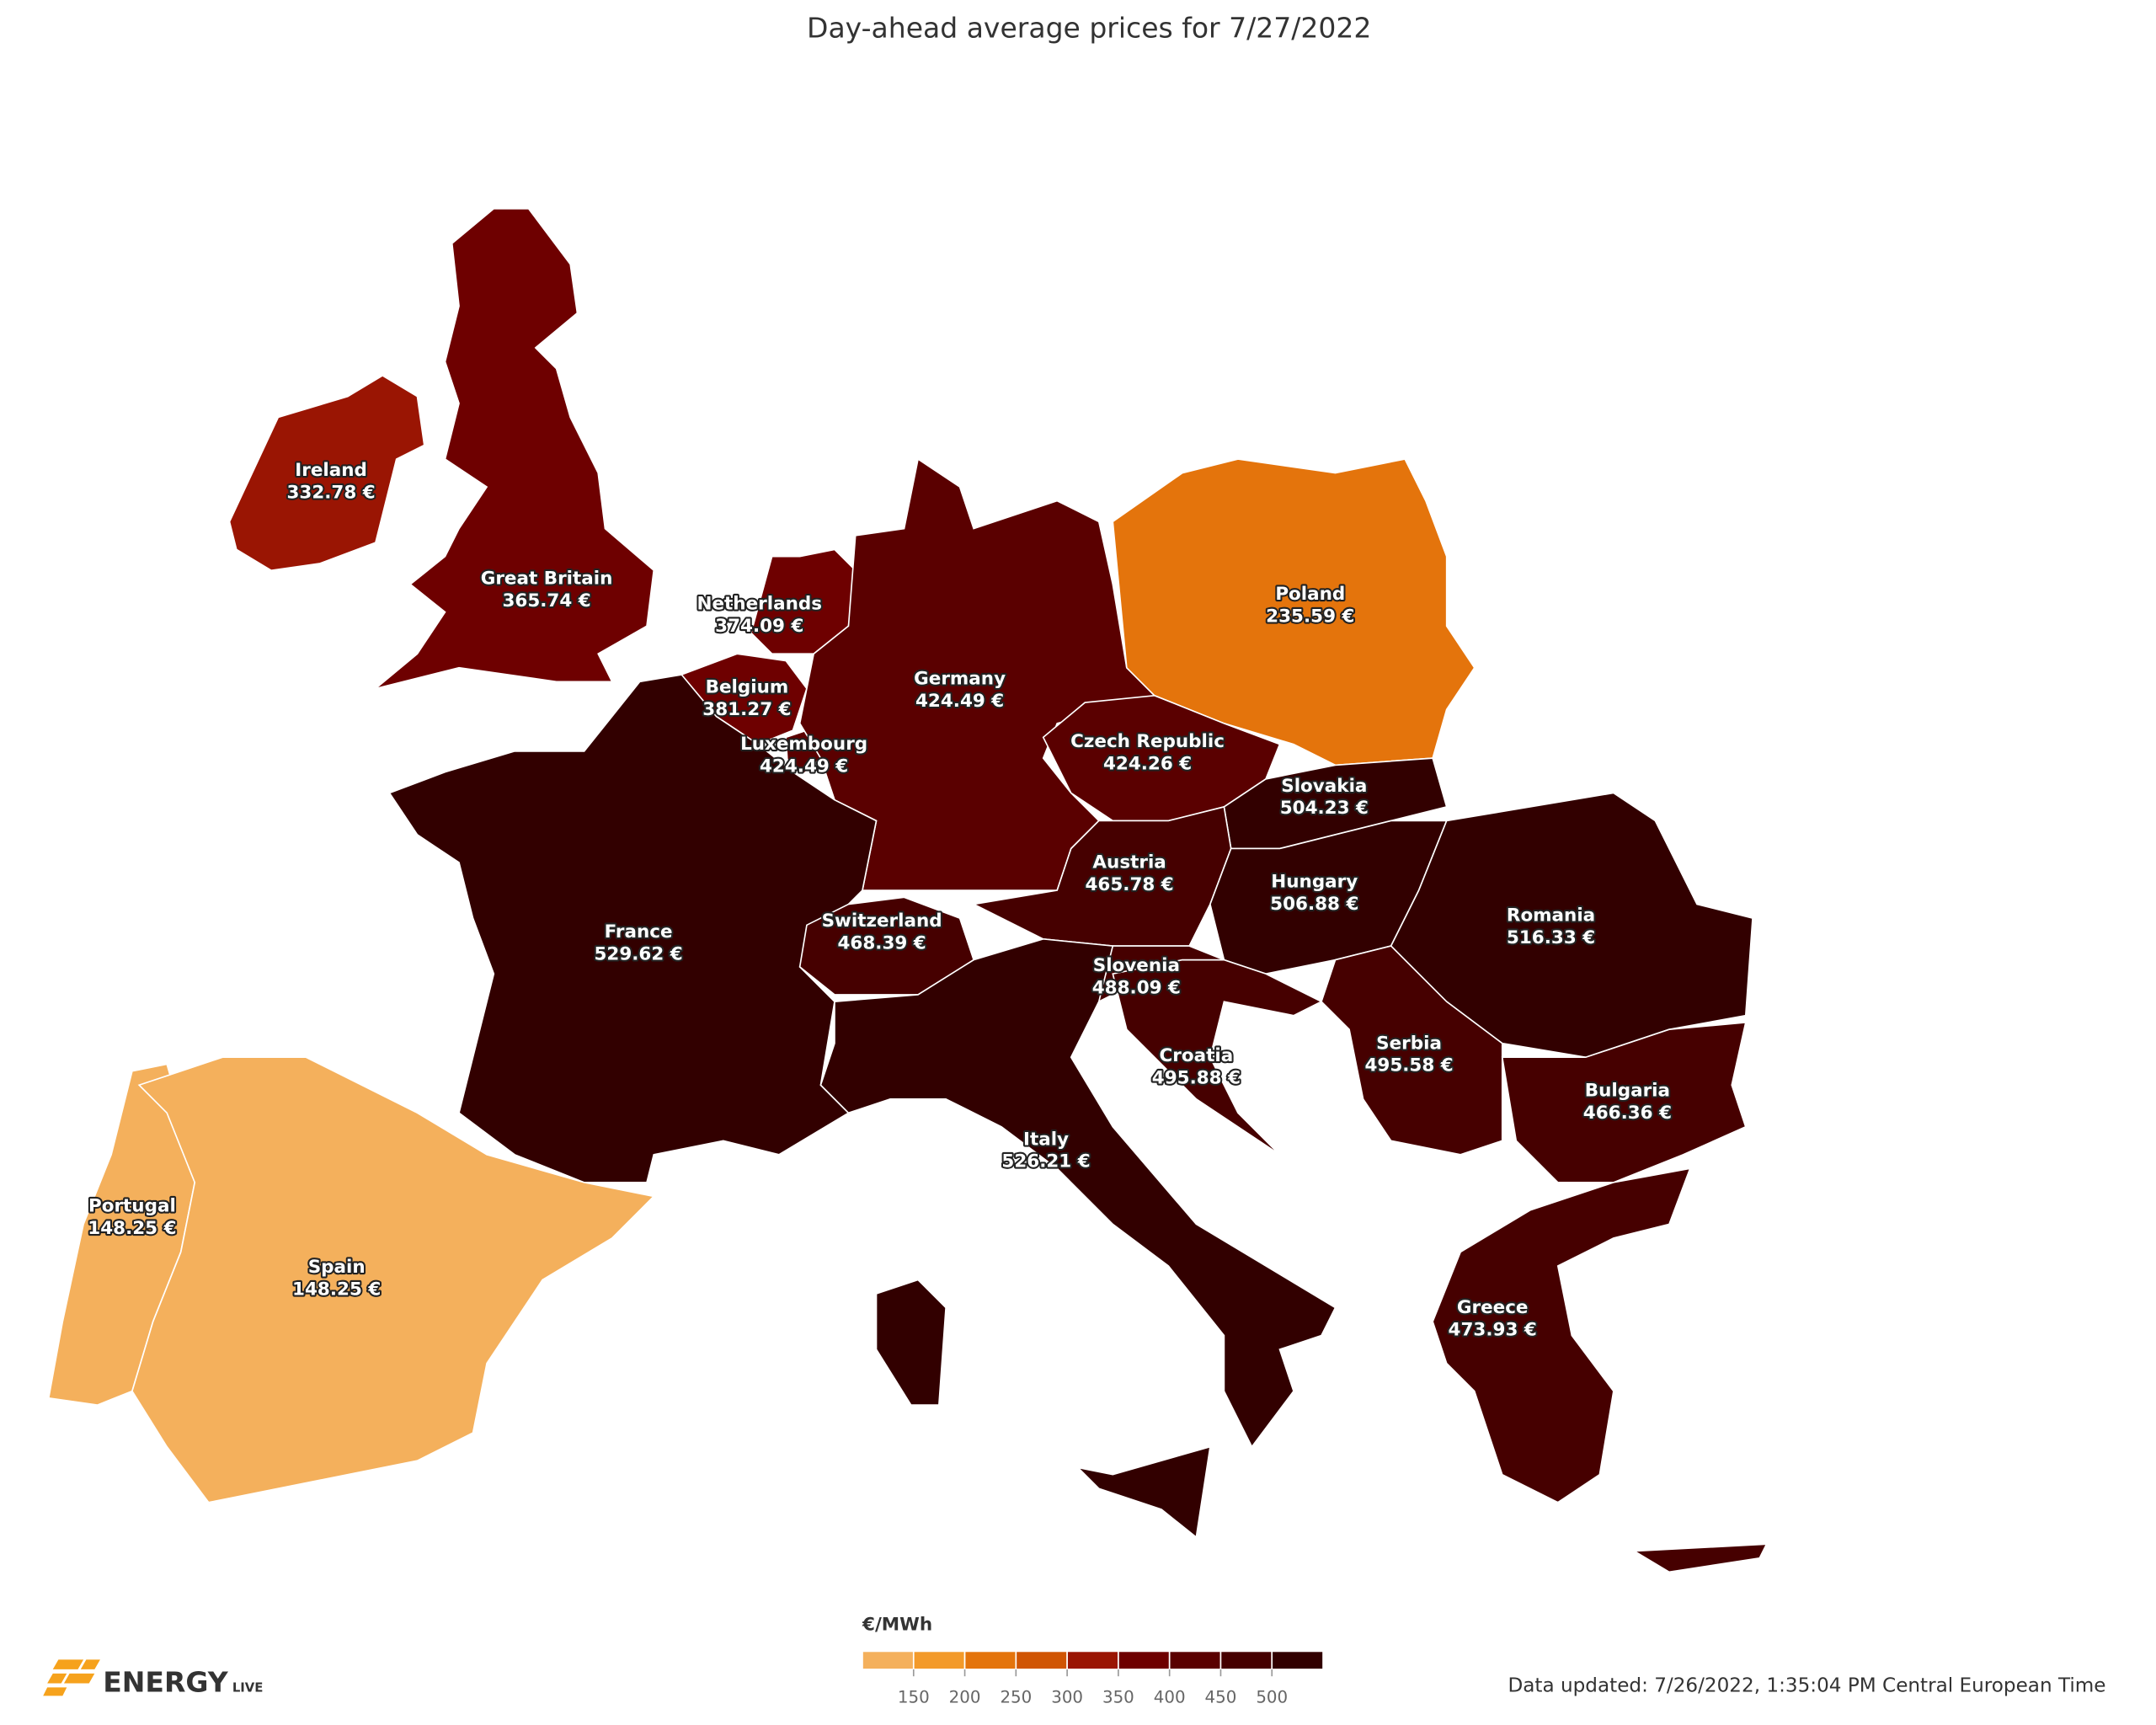  What do you see at coordinates (1147, 741) in the screenshot?
I see `region-name: Czech Republic` at bounding box center [1147, 741].